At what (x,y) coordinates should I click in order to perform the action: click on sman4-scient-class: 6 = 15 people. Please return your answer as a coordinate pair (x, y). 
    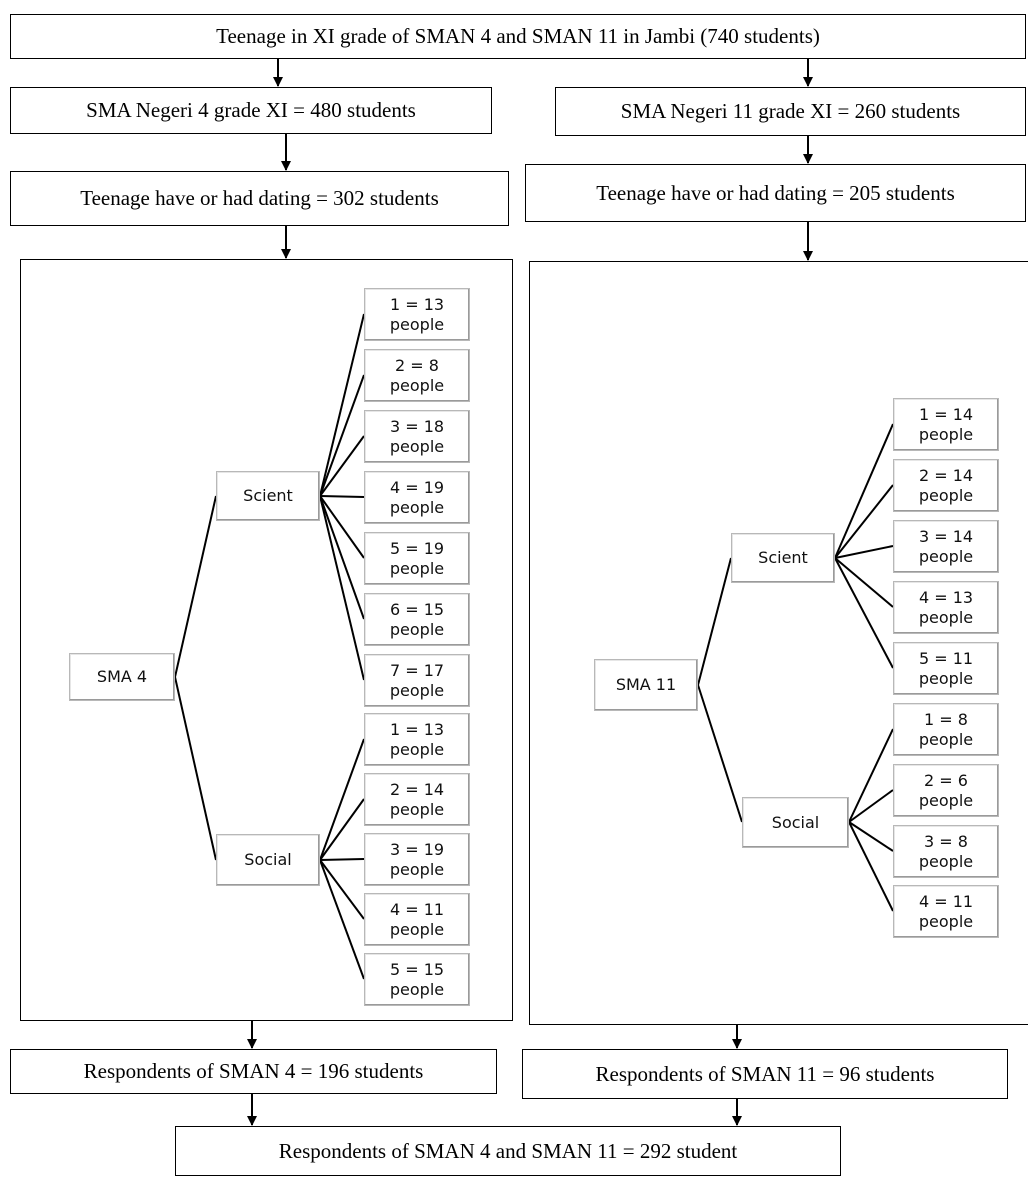
    Looking at the image, I should click on (417, 619).